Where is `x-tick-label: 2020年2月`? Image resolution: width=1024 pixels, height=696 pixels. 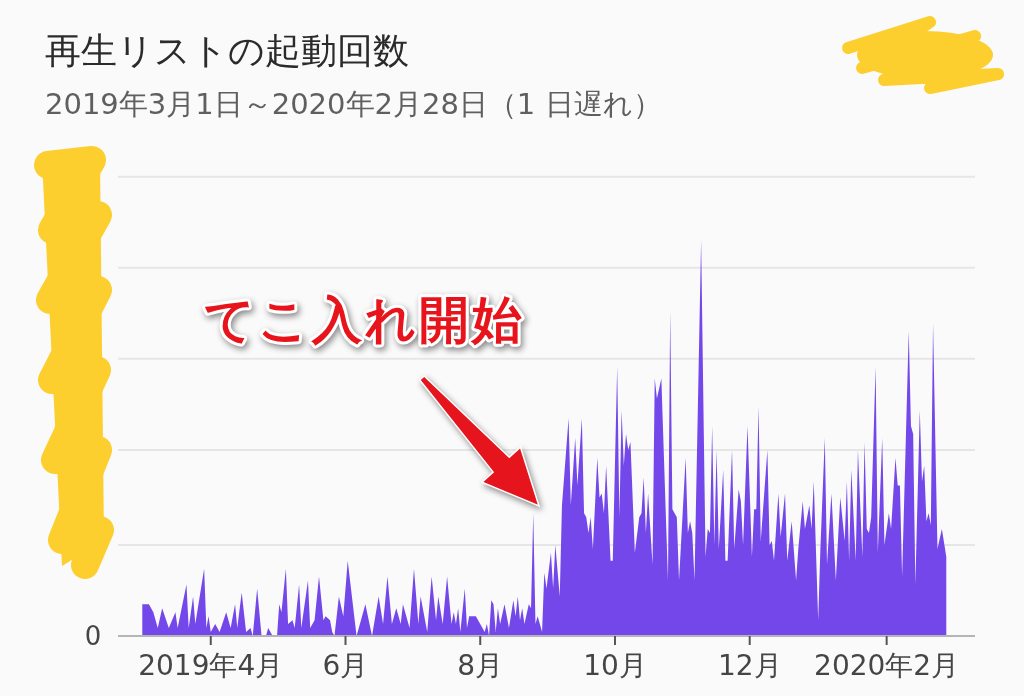 x-tick-label: 2020年2月 is located at coordinates (887, 665).